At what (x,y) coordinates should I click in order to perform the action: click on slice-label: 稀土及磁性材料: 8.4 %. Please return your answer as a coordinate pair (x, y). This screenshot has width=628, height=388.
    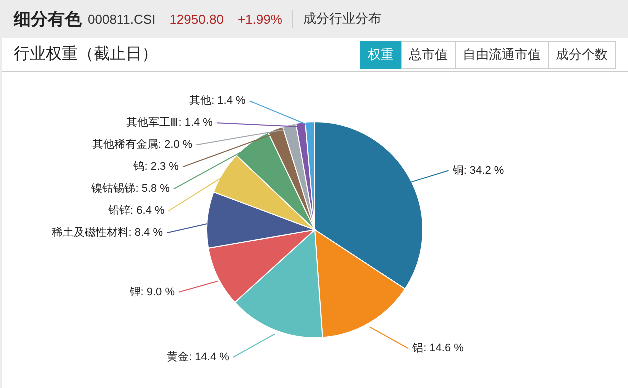
    Looking at the image, I should click on (108, 233).